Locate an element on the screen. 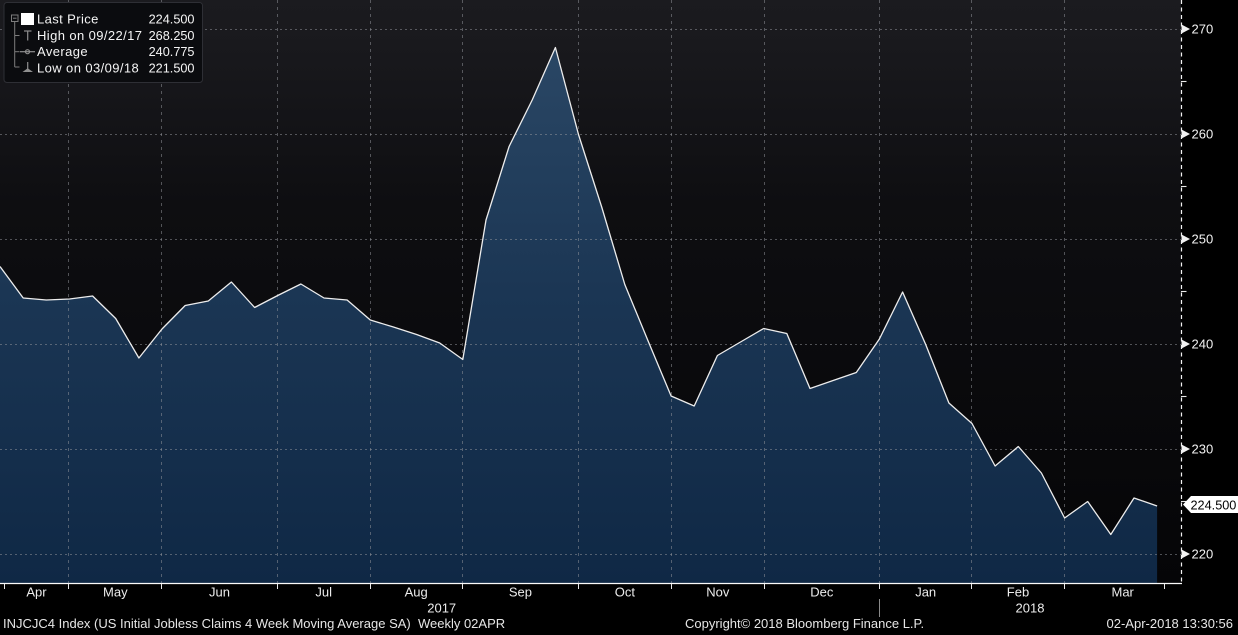 The image size is (1238, 635). svg-text: Average is located at coordinates (62, 51).